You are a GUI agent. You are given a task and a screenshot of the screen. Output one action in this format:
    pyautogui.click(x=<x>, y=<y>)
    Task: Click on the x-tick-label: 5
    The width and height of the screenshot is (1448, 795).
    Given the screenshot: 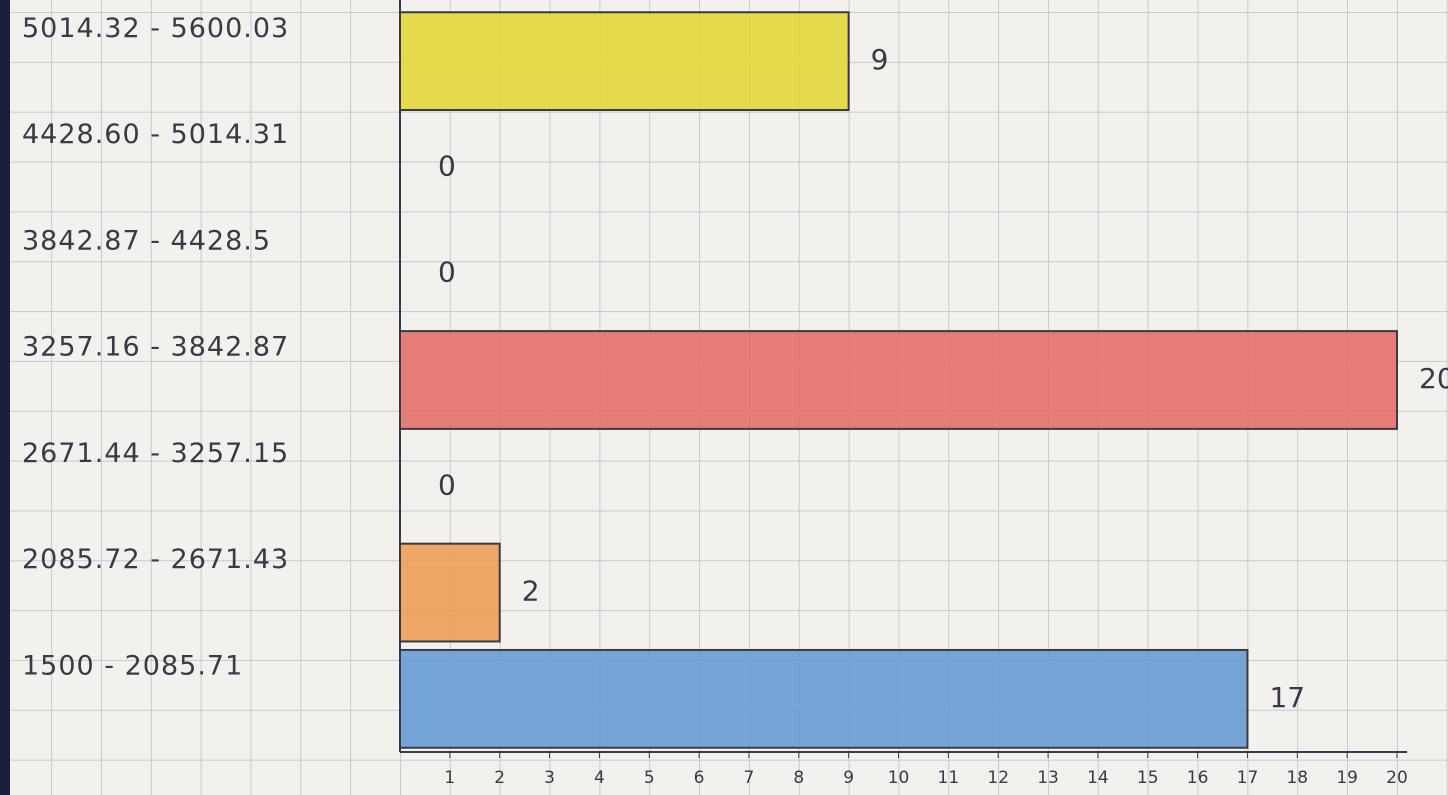 What is the action you would take?
    pyautogui.click(x=649, y=778)
    